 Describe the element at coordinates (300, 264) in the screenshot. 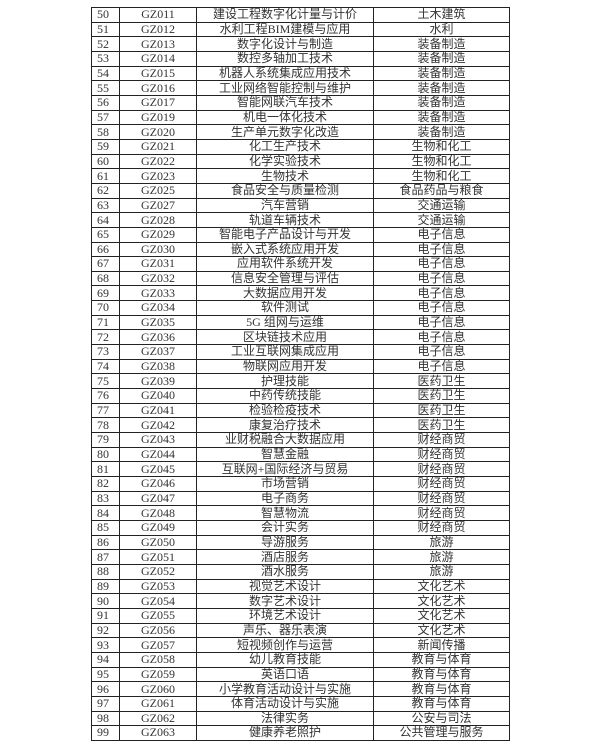

I see `table-row: 67 GZ031 应用软件系统开发 电子信息` at that location.